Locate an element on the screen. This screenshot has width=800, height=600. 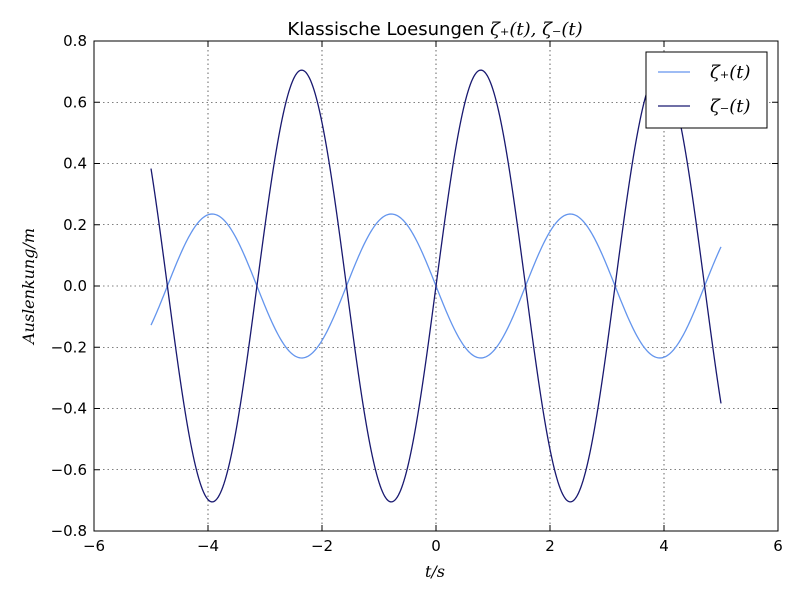
y-tick-label: 0.0 is located at coordinates (75, 286).